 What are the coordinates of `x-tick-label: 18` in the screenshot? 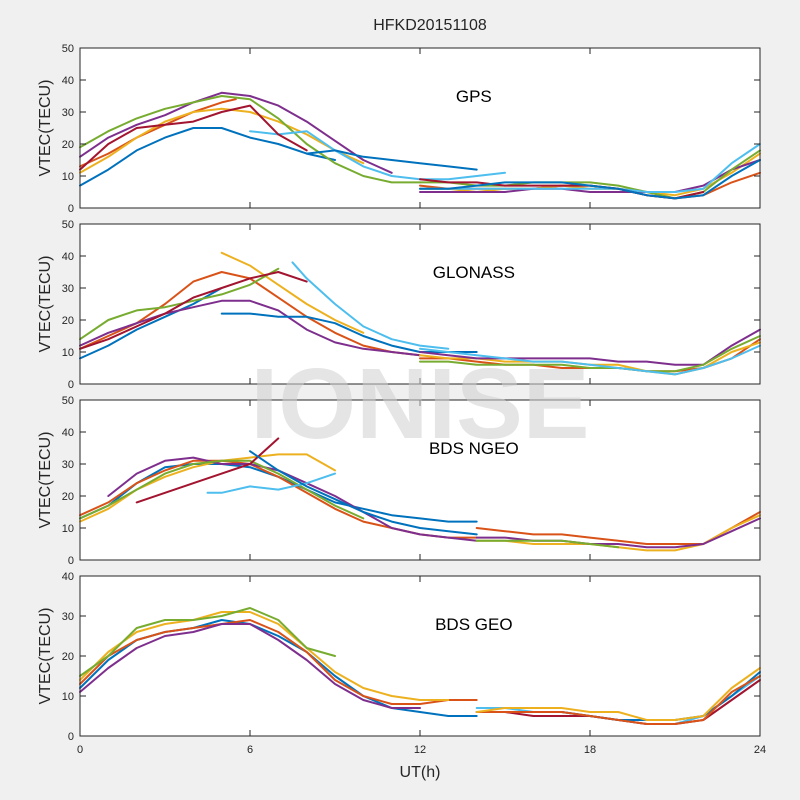 It's located at (590, 750).